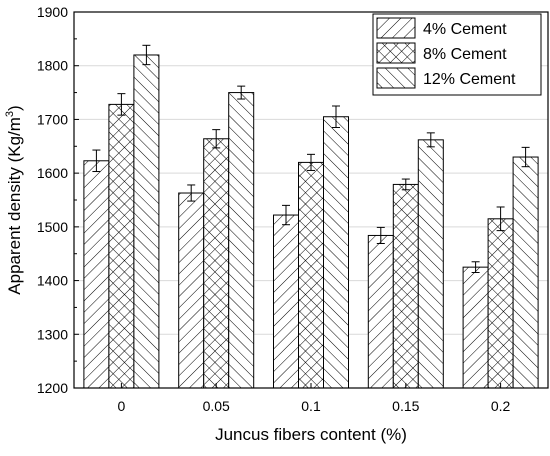  I want to click on legend-label: 4% Cement, so click(465, 29).